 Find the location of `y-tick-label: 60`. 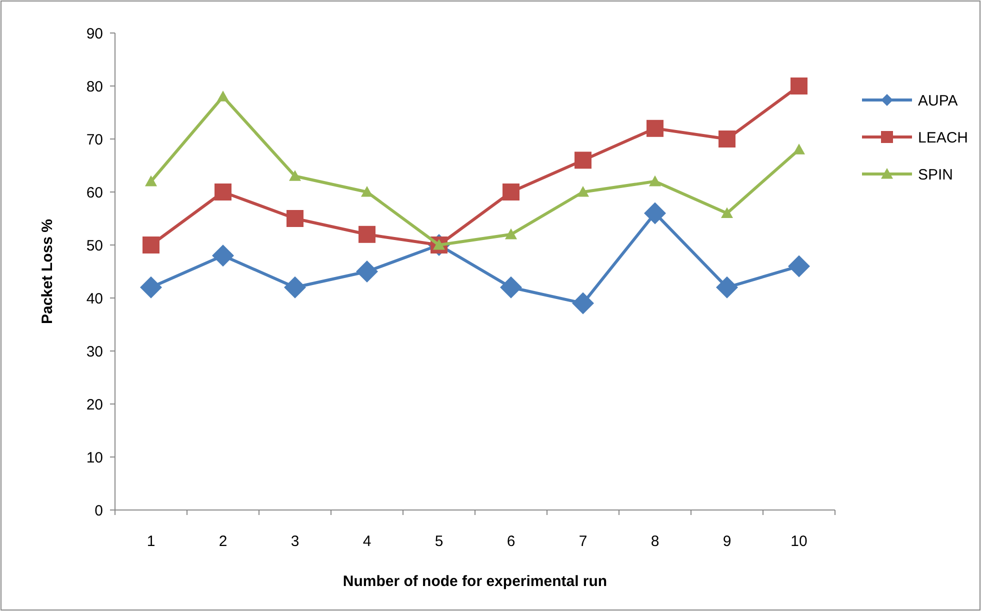

y-tick-label: 60 is located at coordinates (94, 193).